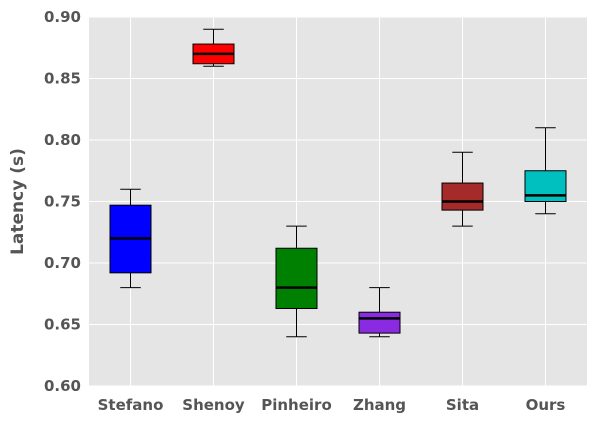 The width and height of the screenshot is (598, 424). Describe the element at coordinates (62, 386) in the screenshot. I see `y-tick-label: 0.60` at that location.